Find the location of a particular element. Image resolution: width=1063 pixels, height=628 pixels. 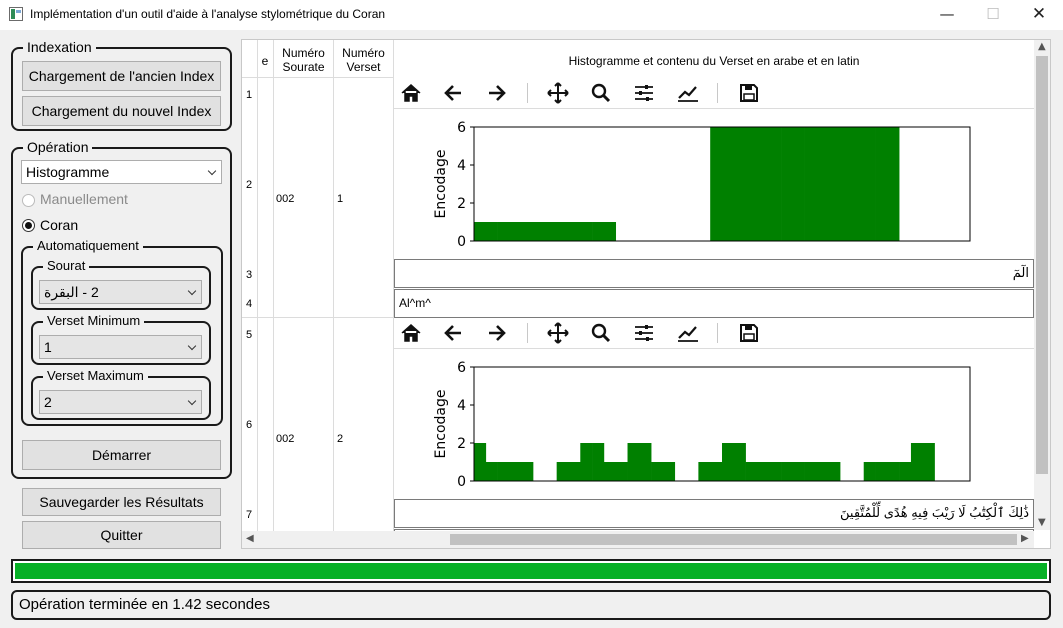

minimize-button: — is located at coordinates (947, 14).